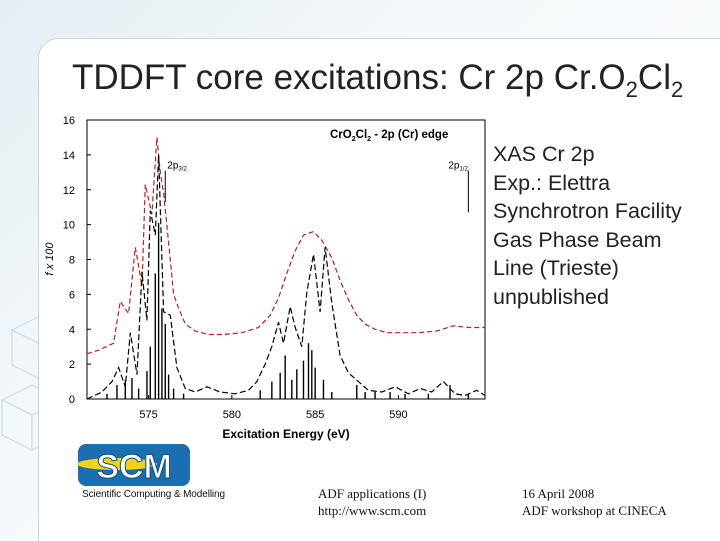 The image size is (720, 541). Describe the element at coordinates (285, 434) in the screenshot. I see `x-axis-label: Excitation Energy (eV)` at that location.